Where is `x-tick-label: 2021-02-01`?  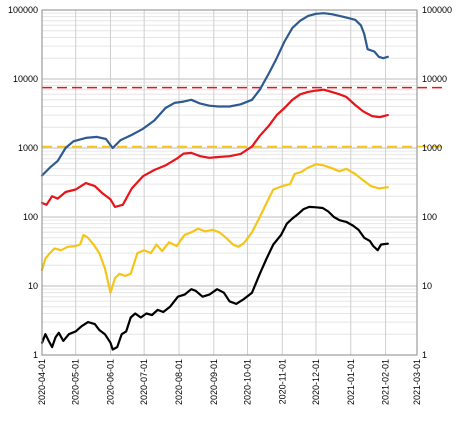
x-tick-label: 2021-02-01 is located at coordinates (386, 382).